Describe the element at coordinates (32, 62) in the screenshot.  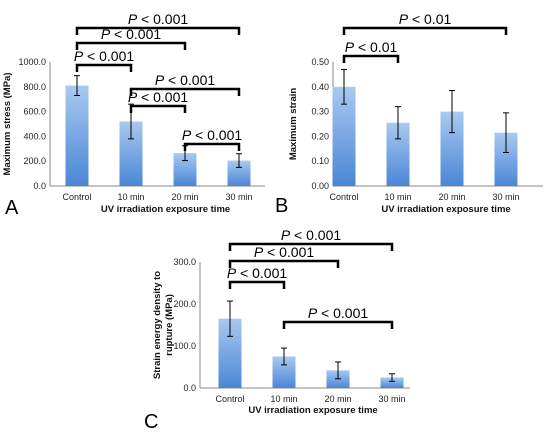
I see `y-tick-label: 1000.0` at that location.